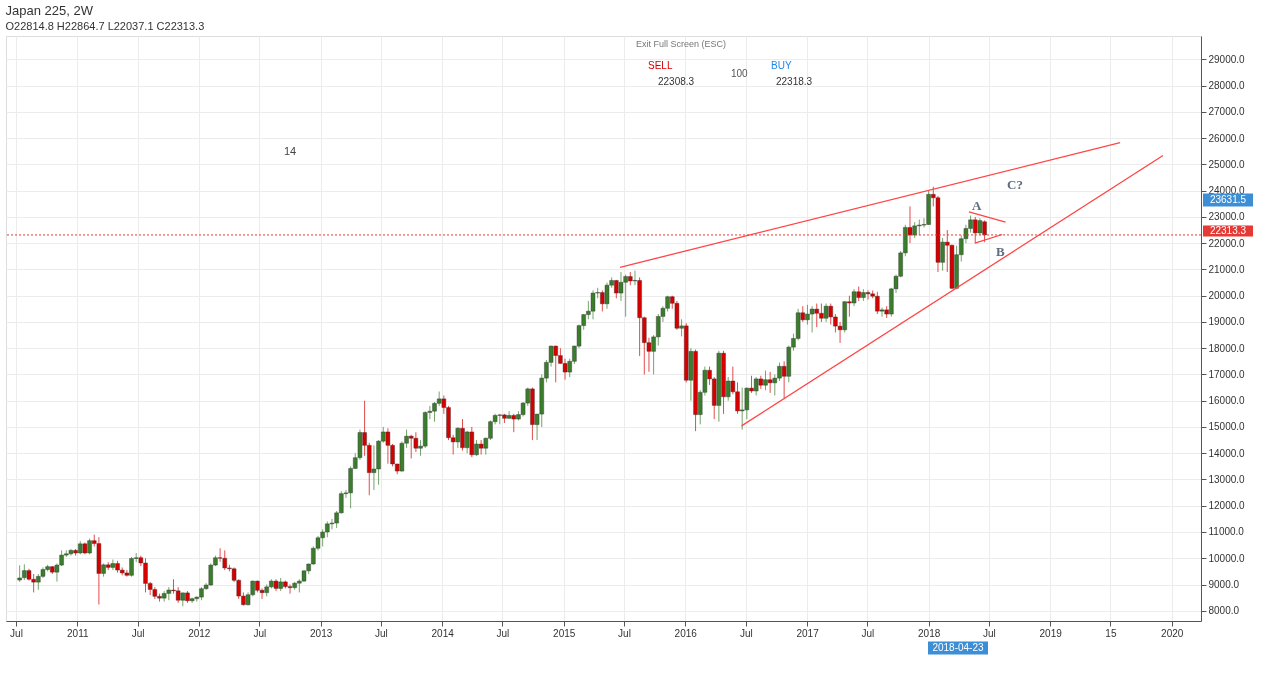 The image size is (1280, 688). I want to click on y-tick-label: 15000.0, so click(1227, 427).